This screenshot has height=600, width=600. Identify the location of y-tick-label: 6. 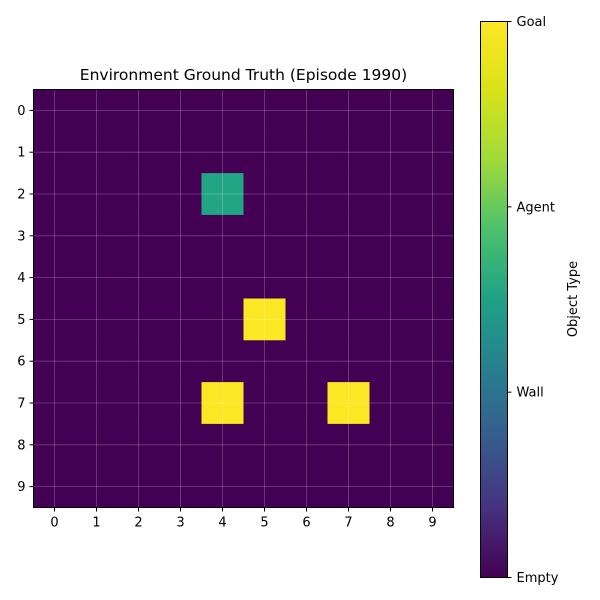
(21, 362).